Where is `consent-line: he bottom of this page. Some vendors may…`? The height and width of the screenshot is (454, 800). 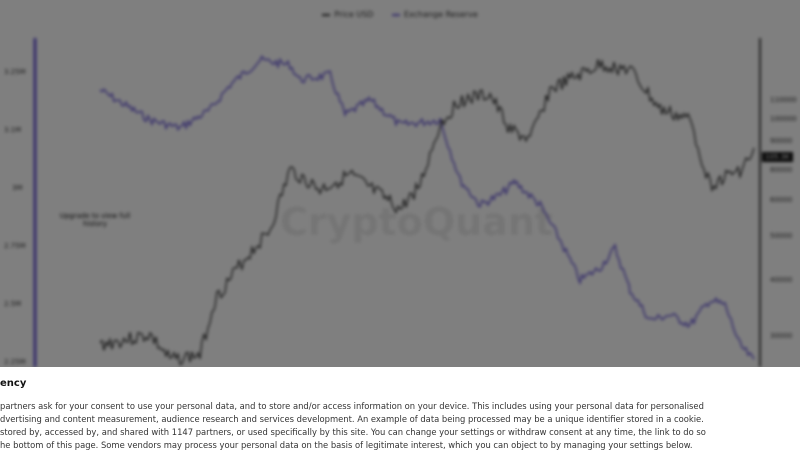
consent-line: he bottom of this page. Some vendors may… is located at coordinates (346, 445).